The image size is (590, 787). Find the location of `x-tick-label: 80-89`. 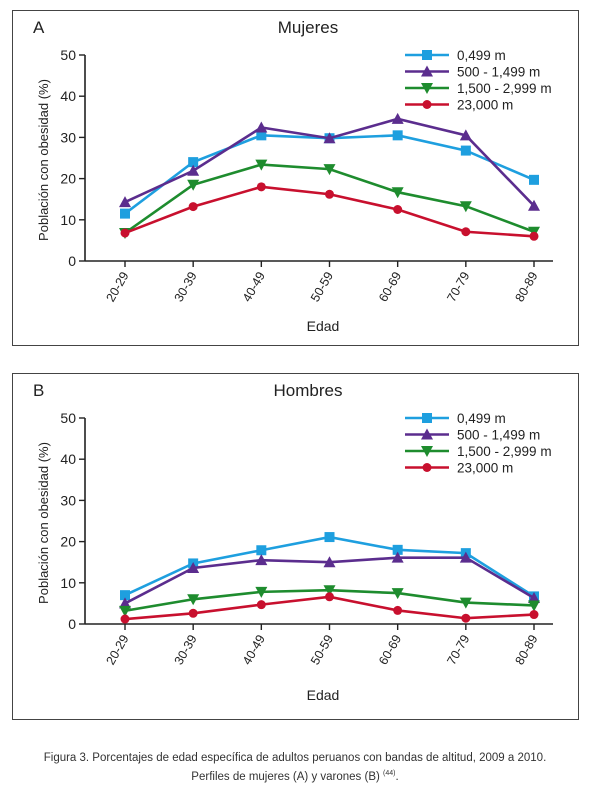

x-tick-label: 80-89 is located at coordinates (526, 649).